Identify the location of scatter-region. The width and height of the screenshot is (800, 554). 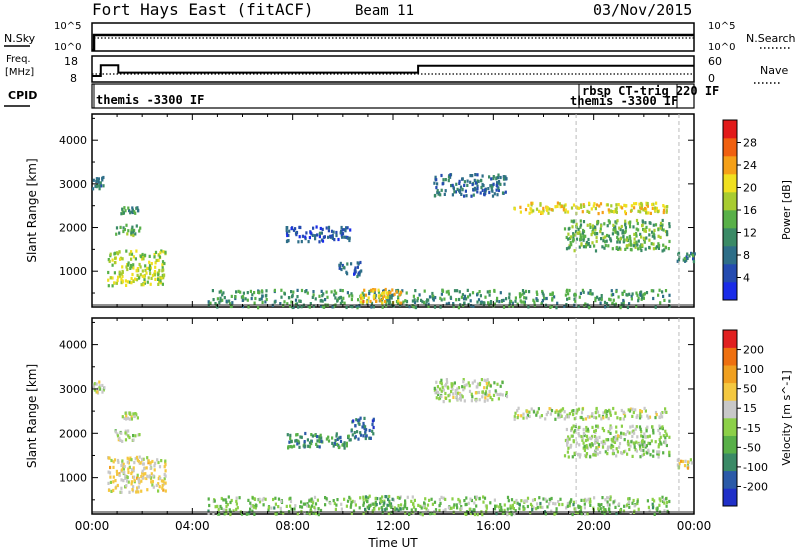
(590, 413).